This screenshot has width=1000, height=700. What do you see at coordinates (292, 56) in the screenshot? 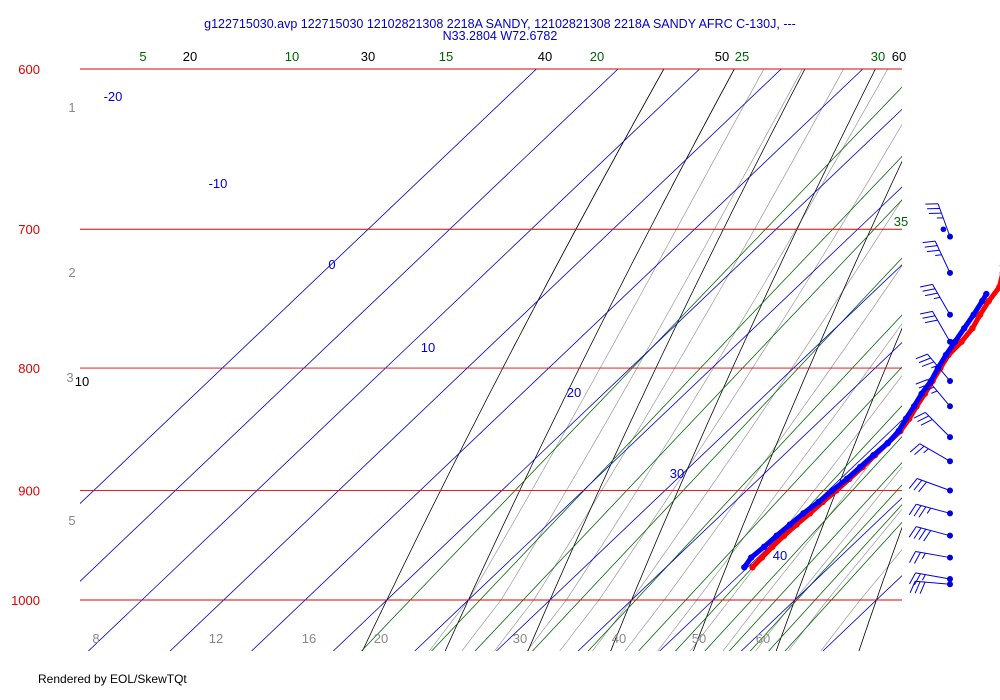
I see `mixing-ratio-label: 10` at bounding box center [292, 56].